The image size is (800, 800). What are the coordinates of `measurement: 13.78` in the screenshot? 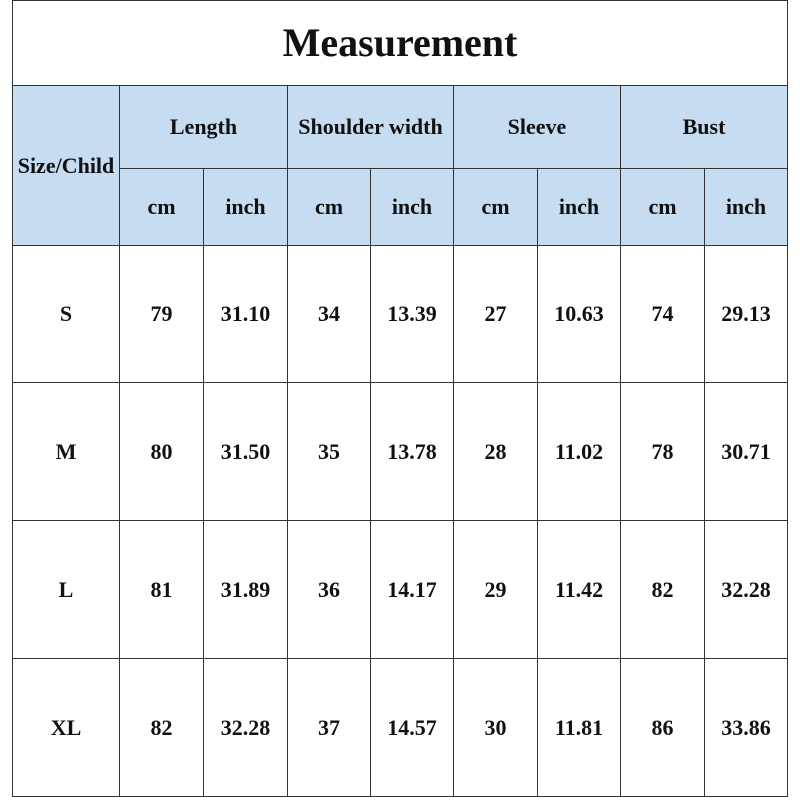 It's located at (412, 451).